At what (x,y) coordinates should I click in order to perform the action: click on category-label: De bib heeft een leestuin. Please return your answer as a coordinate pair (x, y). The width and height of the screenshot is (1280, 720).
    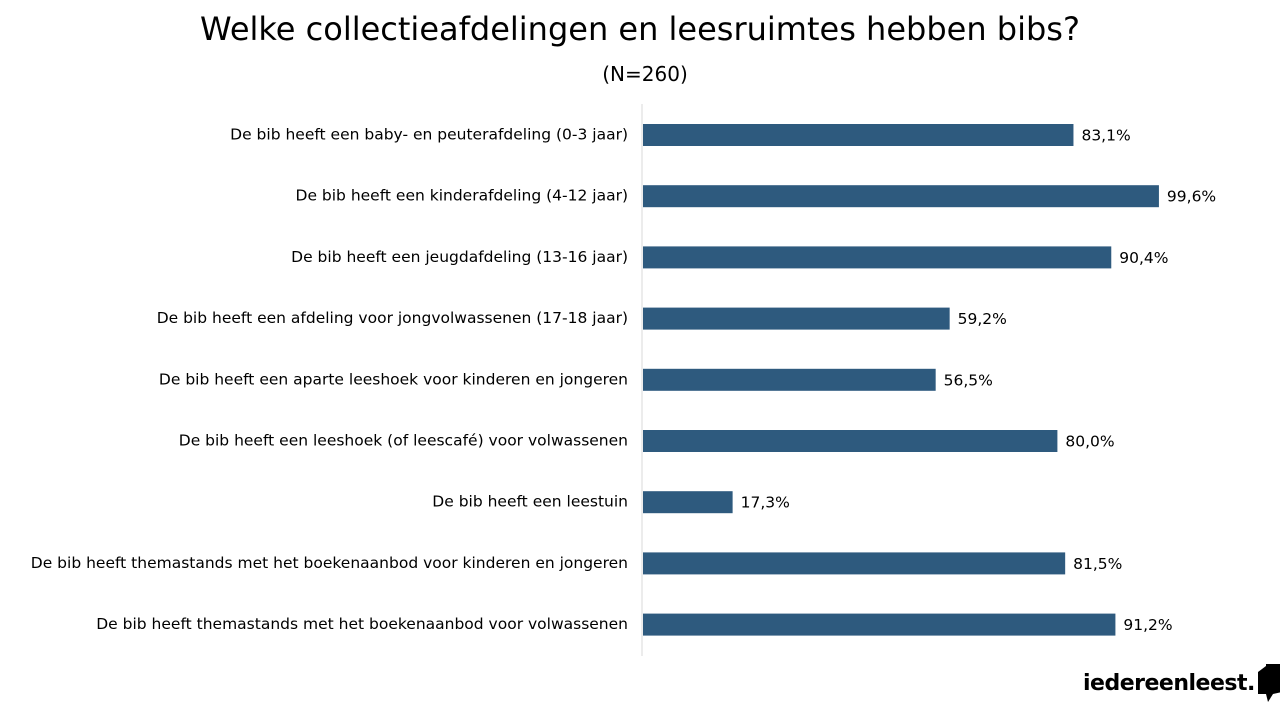
    Looking at the image, I should click on (530, 502).